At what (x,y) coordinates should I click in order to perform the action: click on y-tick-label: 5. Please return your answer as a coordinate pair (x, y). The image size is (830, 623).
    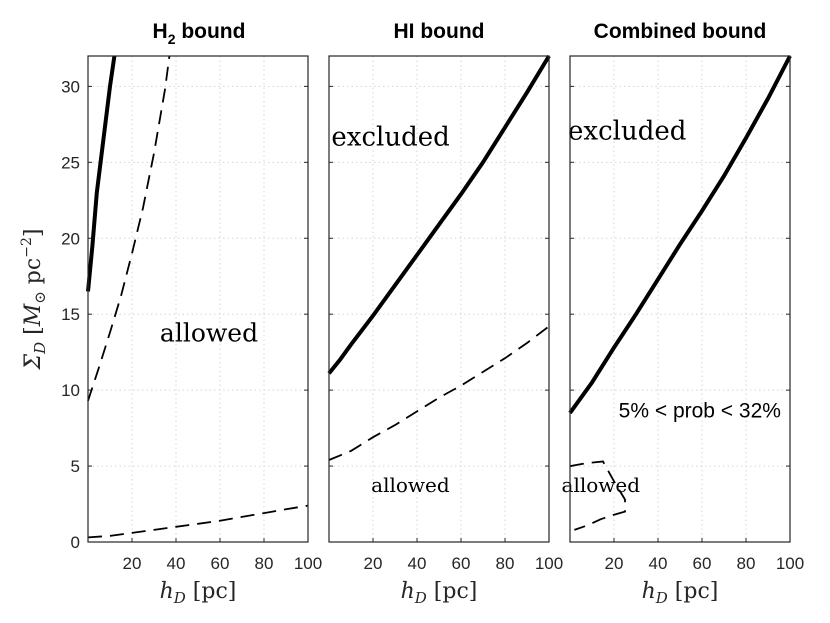
    Looking at the image, I should click on (75, 466).